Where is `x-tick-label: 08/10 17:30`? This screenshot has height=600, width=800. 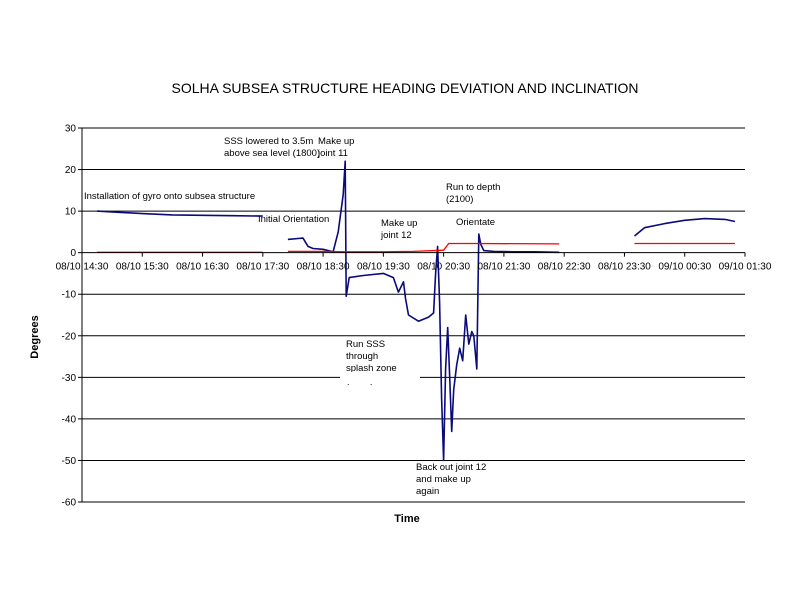
x-tick-label: 08/10 17:30 is located at coordinates (262, 267).